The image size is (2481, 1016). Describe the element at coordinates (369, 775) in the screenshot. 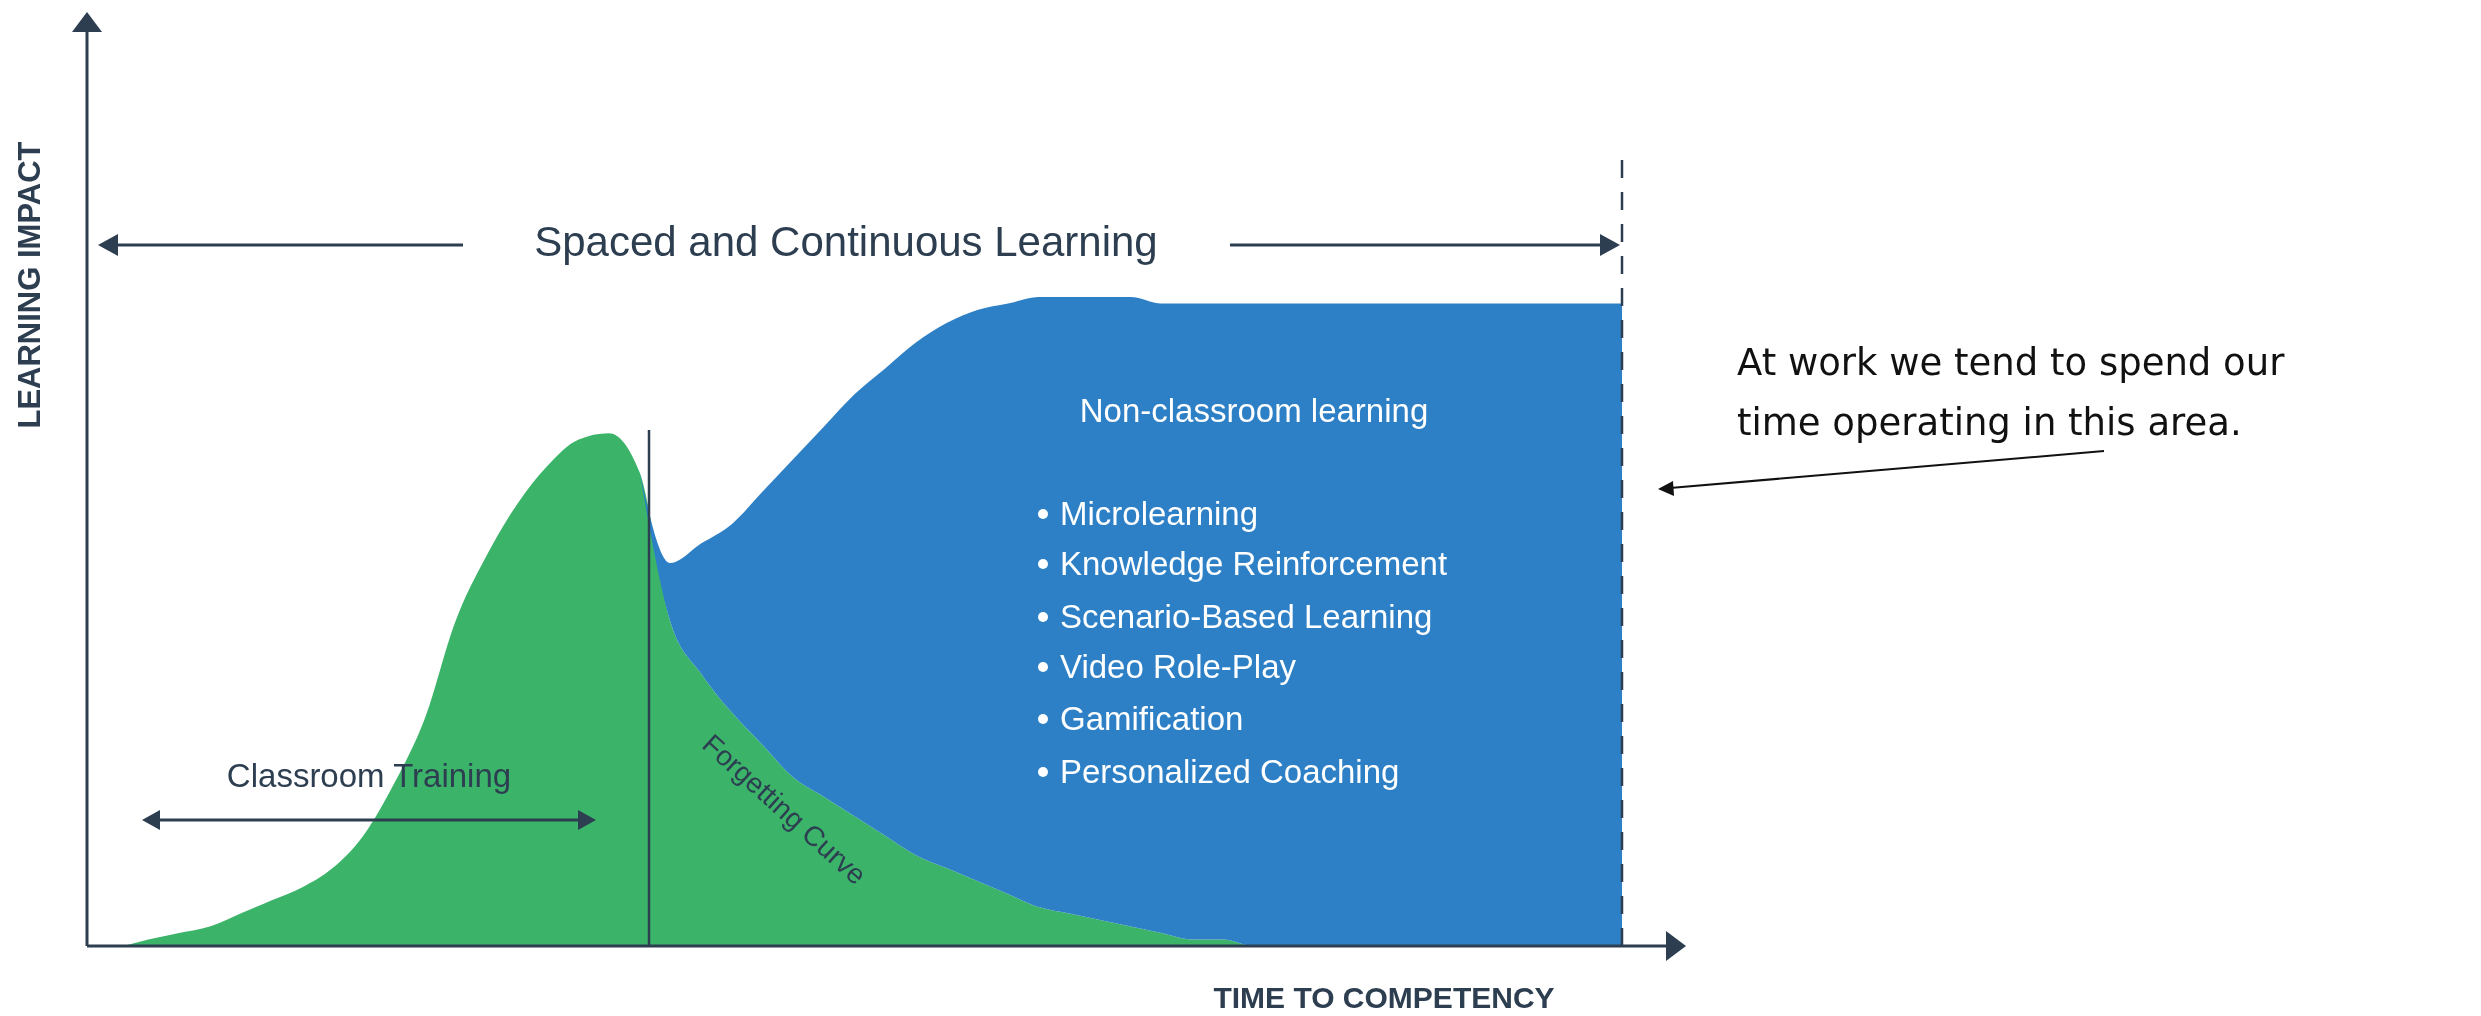

I see `annotation: Classroom Training` at that location.